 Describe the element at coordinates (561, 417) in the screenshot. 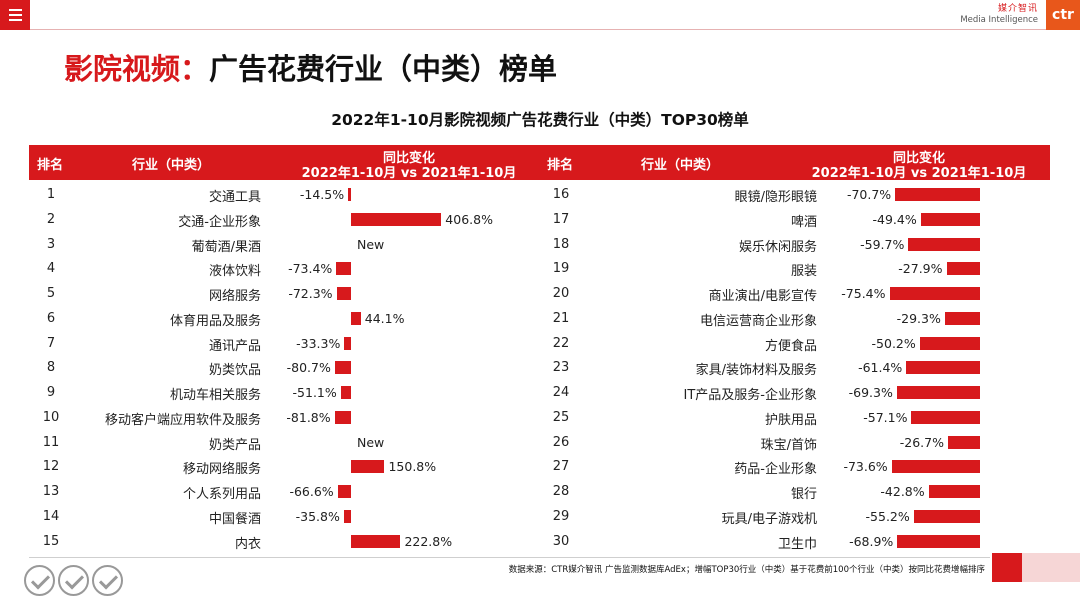

I see `rank-cell: 25` at that location.